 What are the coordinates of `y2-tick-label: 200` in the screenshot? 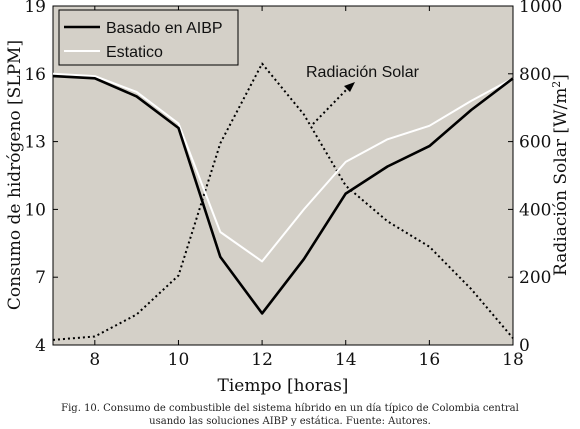 It's located at (535, 278).